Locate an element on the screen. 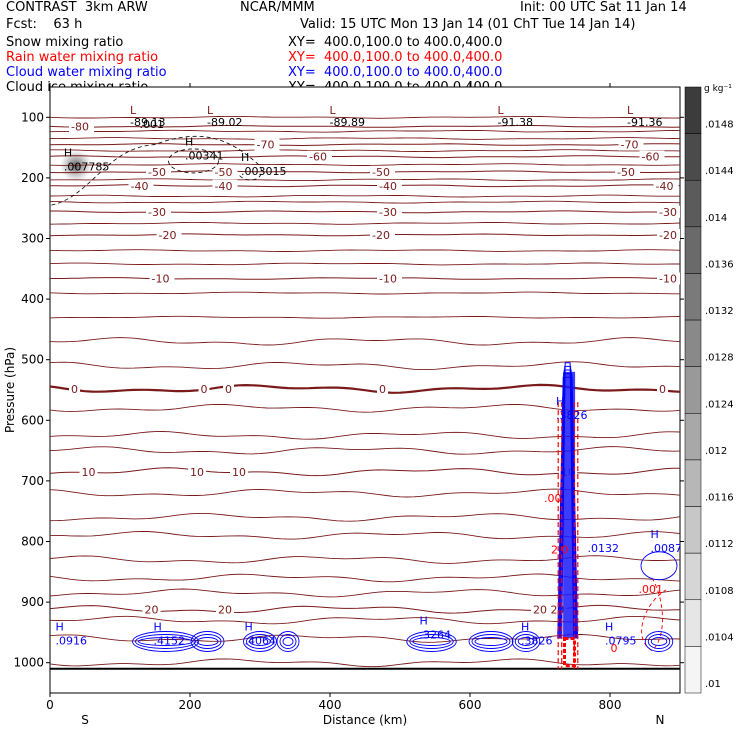  y-tick-label: 1000 is located at coordinates (28, 663).